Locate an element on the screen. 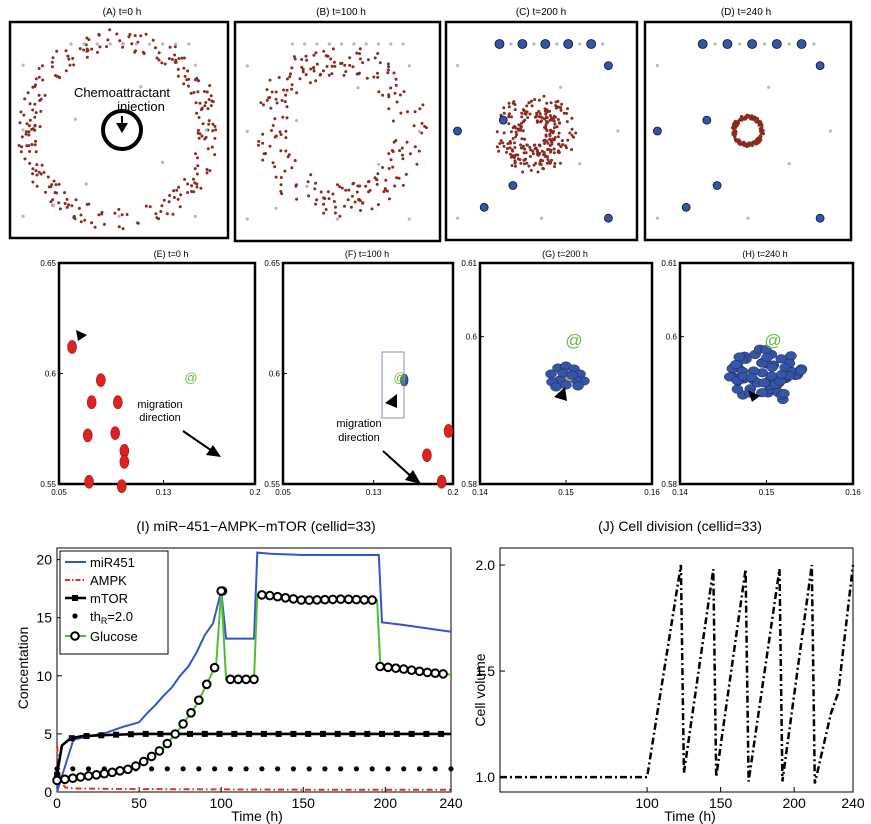 Image resolution: width=871 pixels, height=824 pixels. legend-marker-threshold is located at coordinates (75, 616).